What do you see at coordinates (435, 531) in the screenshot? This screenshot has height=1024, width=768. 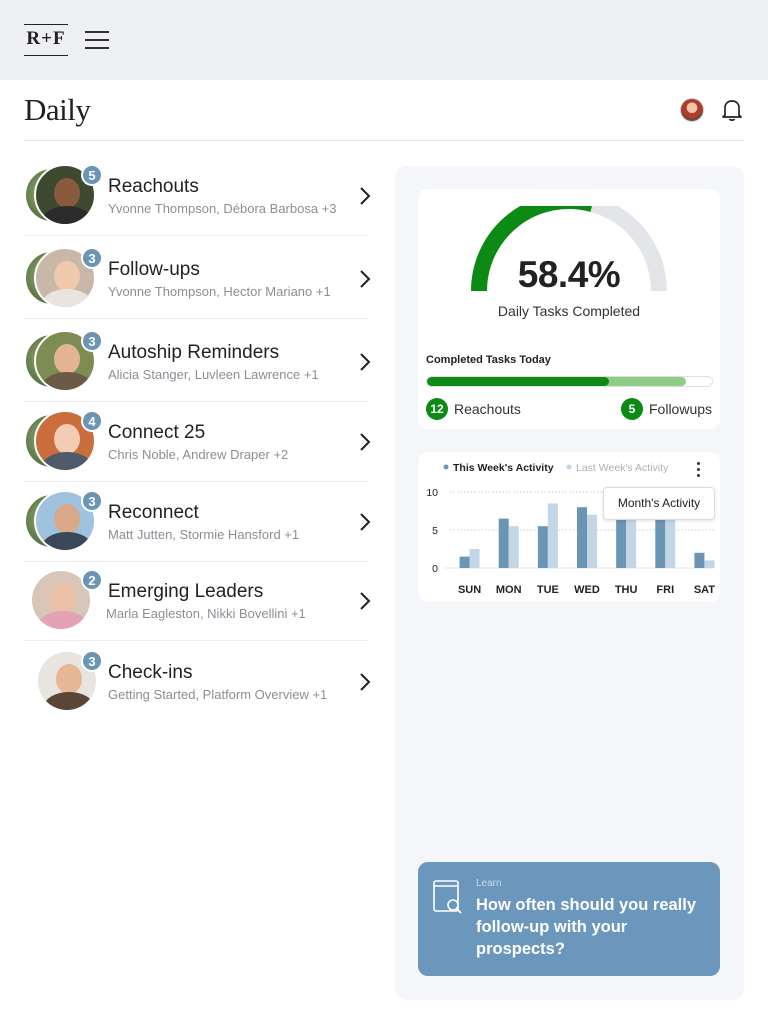 I see `y-tick-label: 5` at bounding box center [435, 531].